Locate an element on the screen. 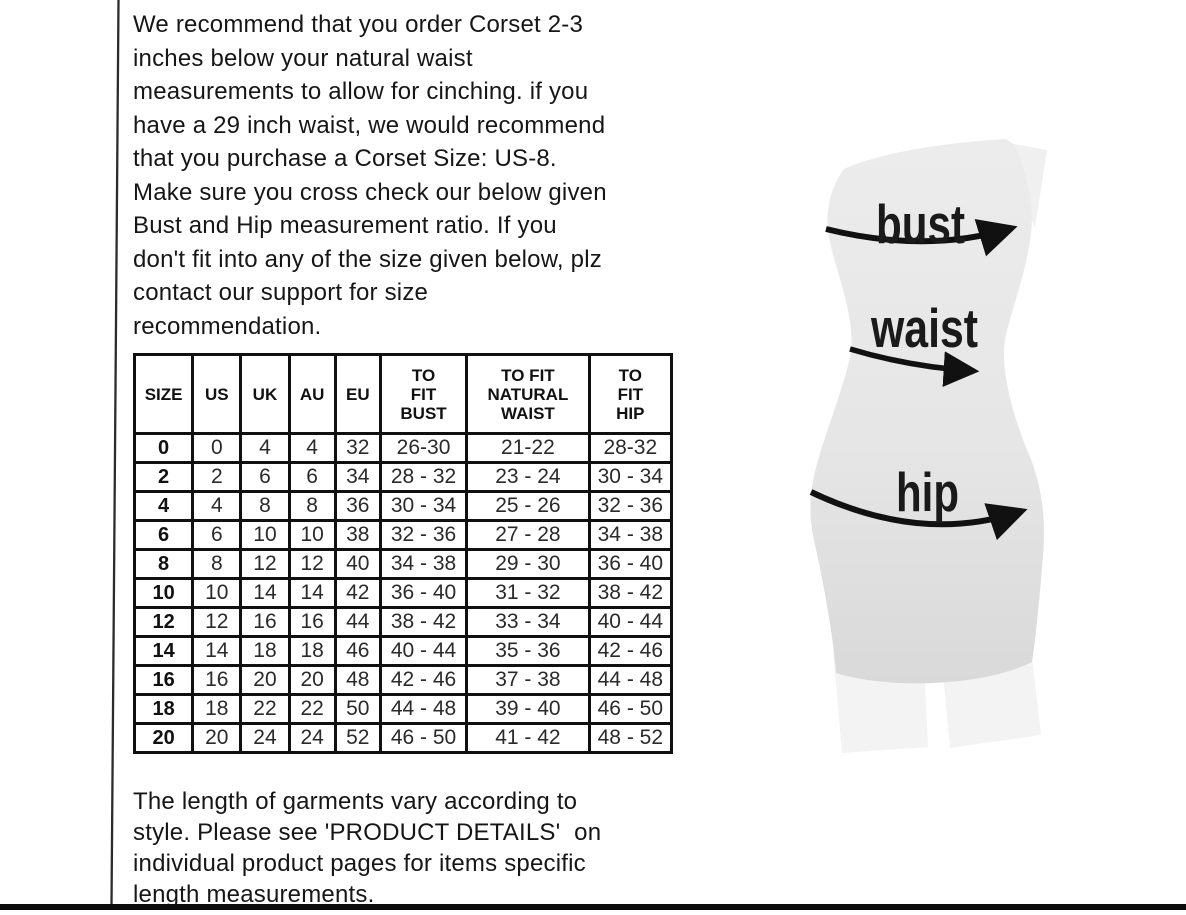 The image size is (1186, 915). value-cell: 28-32 is located at coordinates (630, 448).